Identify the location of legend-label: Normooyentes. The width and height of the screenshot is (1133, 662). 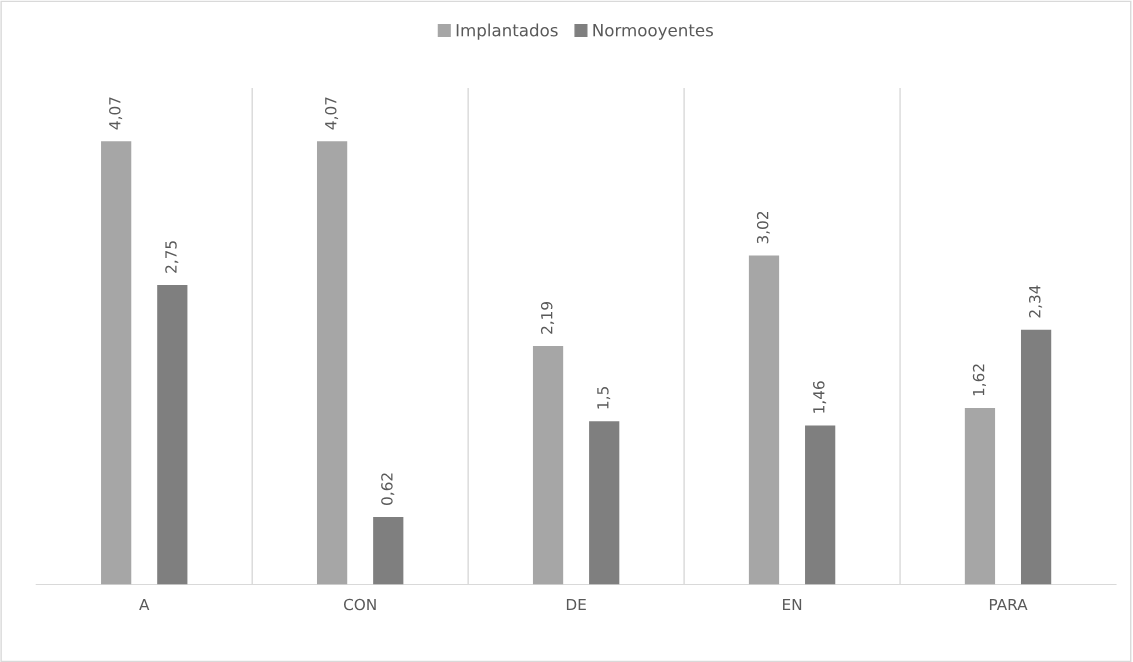
(653, 32).